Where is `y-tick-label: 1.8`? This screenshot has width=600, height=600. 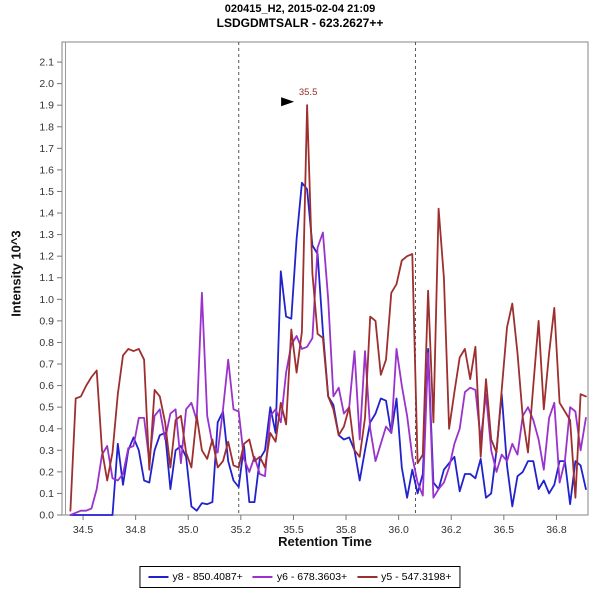 y-tick-label: 1.8 is located at coordinates (46, 127).